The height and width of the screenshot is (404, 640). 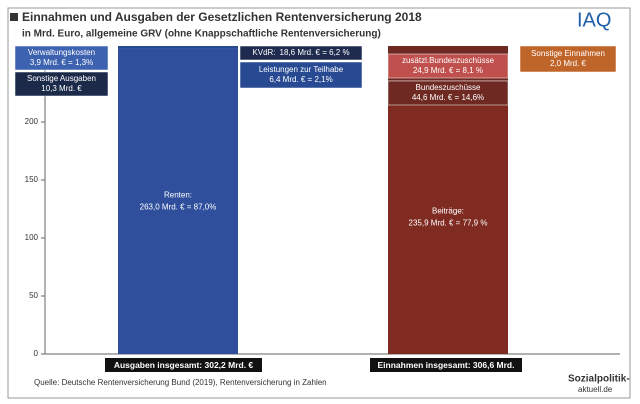 What do you see at coordinates (32, 121) in the screenshot?
I see `y-tick-label: 200` at bounding box center [32, 121].